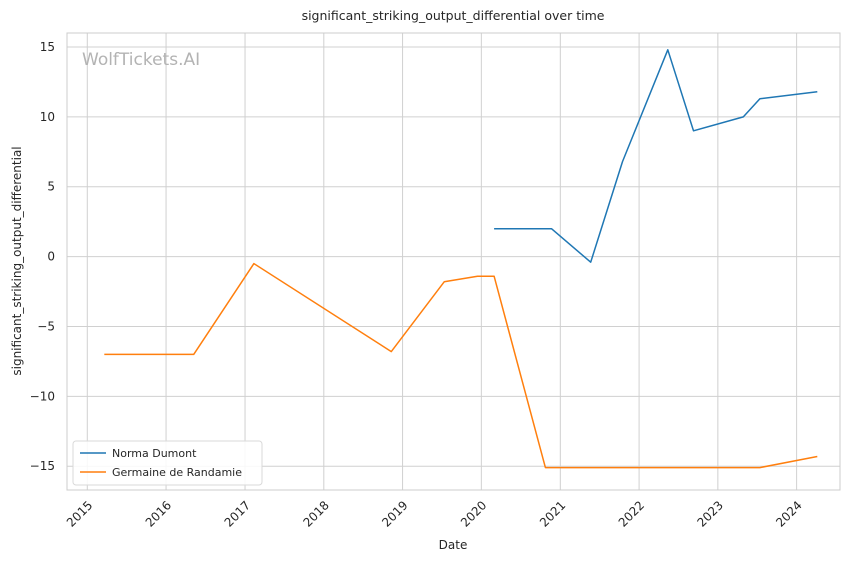 This screenshot has height=561, width=850. Describe the element at coordinates (42, 396) in the screenshot. I see `y-tick-label: −10` at that location.